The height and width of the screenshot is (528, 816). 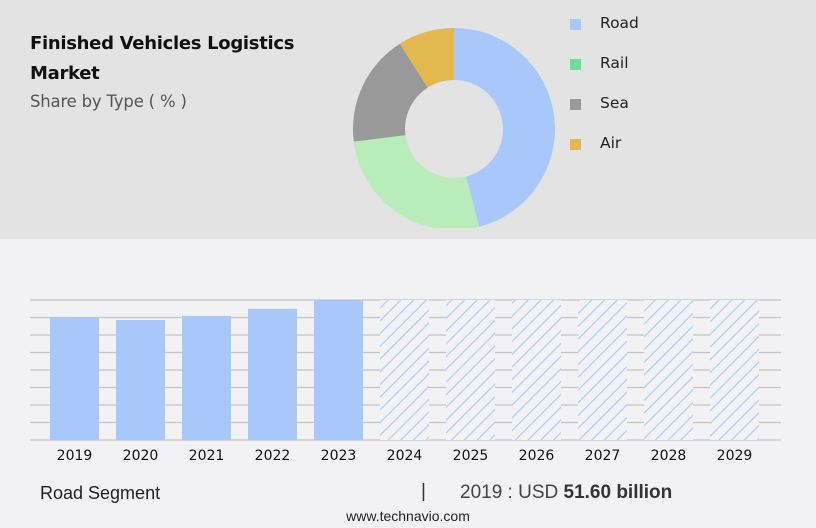 I want to click on x-tick-label: 2022, so click(x=273, y=456).